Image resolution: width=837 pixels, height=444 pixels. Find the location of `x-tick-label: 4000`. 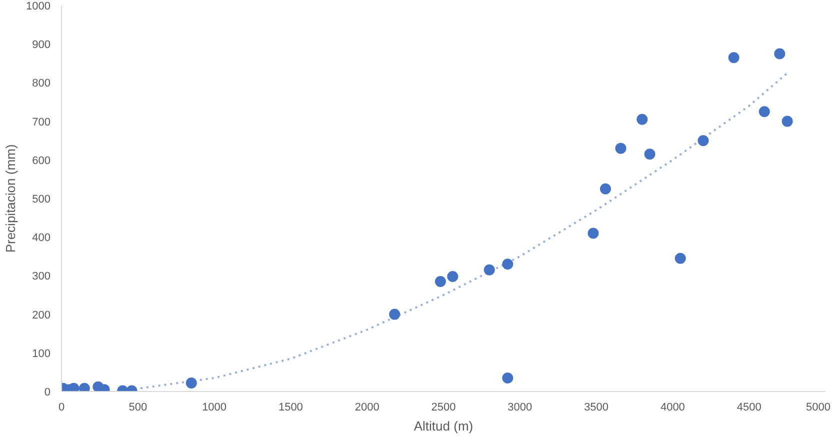

x-tick-label: 4000 is located at coordinates (672, 408).